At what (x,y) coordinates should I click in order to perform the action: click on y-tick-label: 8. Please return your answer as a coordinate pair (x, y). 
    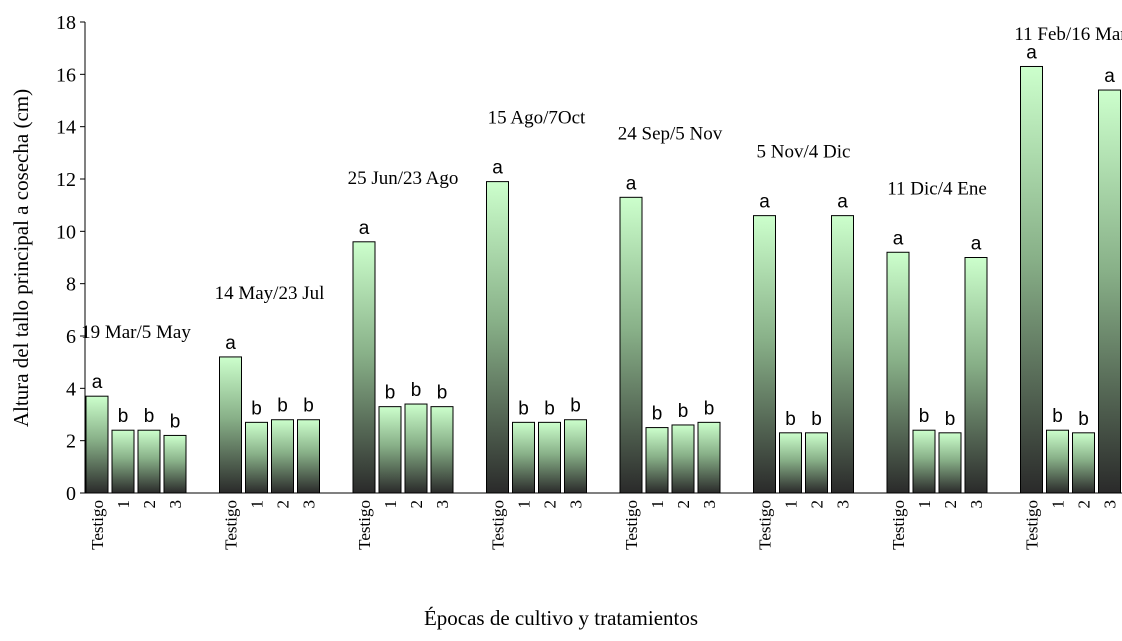
    Looking at the image, I should click on (71, 285).